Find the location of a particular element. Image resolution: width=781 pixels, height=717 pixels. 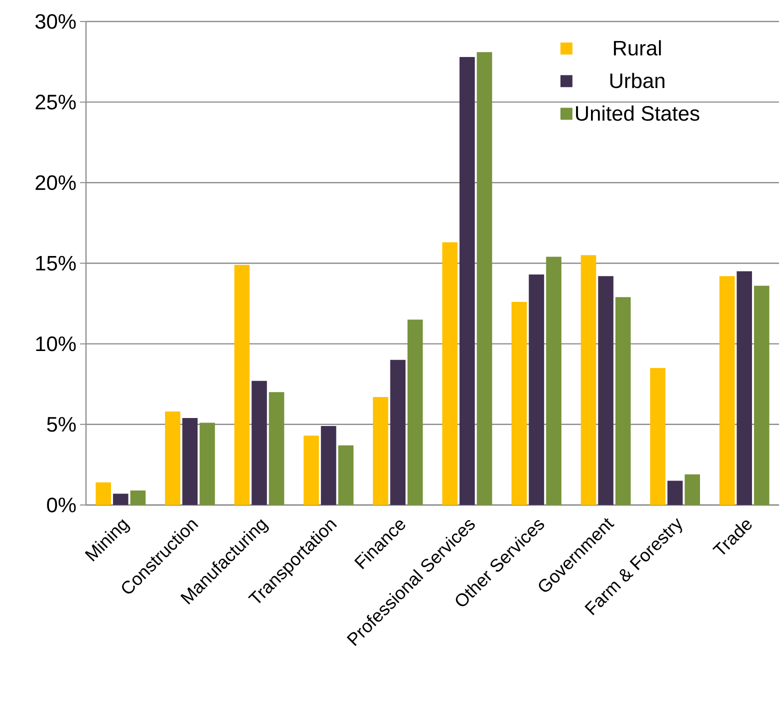

legend-label: Rural is located at coordinates (637, 48).